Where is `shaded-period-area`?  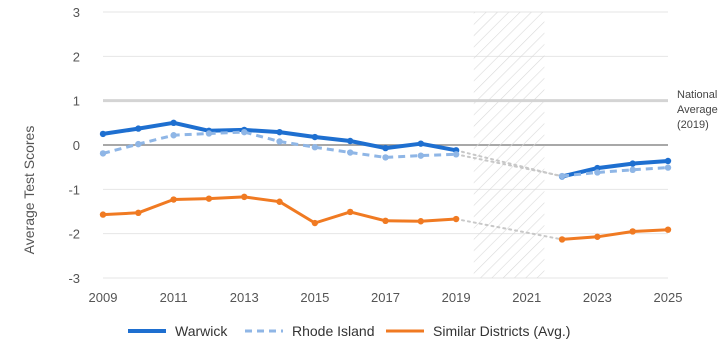
shaded-period-area is located at coordinates (509, 145).